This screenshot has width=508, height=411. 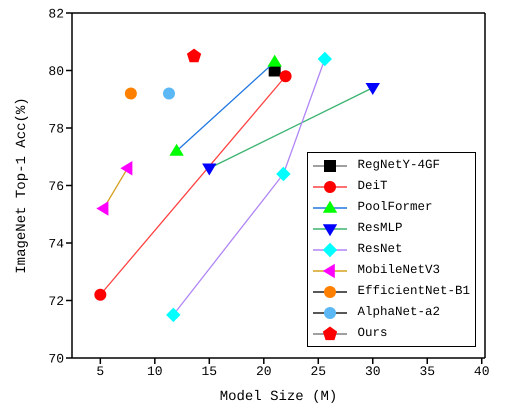 I want to click on legend-label: ResNet, so click(x=379, y=249).